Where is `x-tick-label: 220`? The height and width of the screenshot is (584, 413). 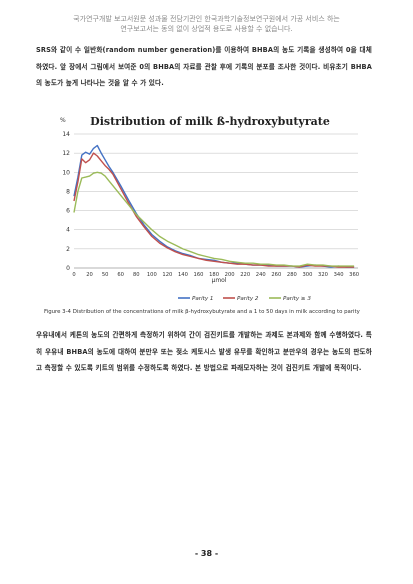
x-tick-label: 220 is located at coordinates (245, 275).